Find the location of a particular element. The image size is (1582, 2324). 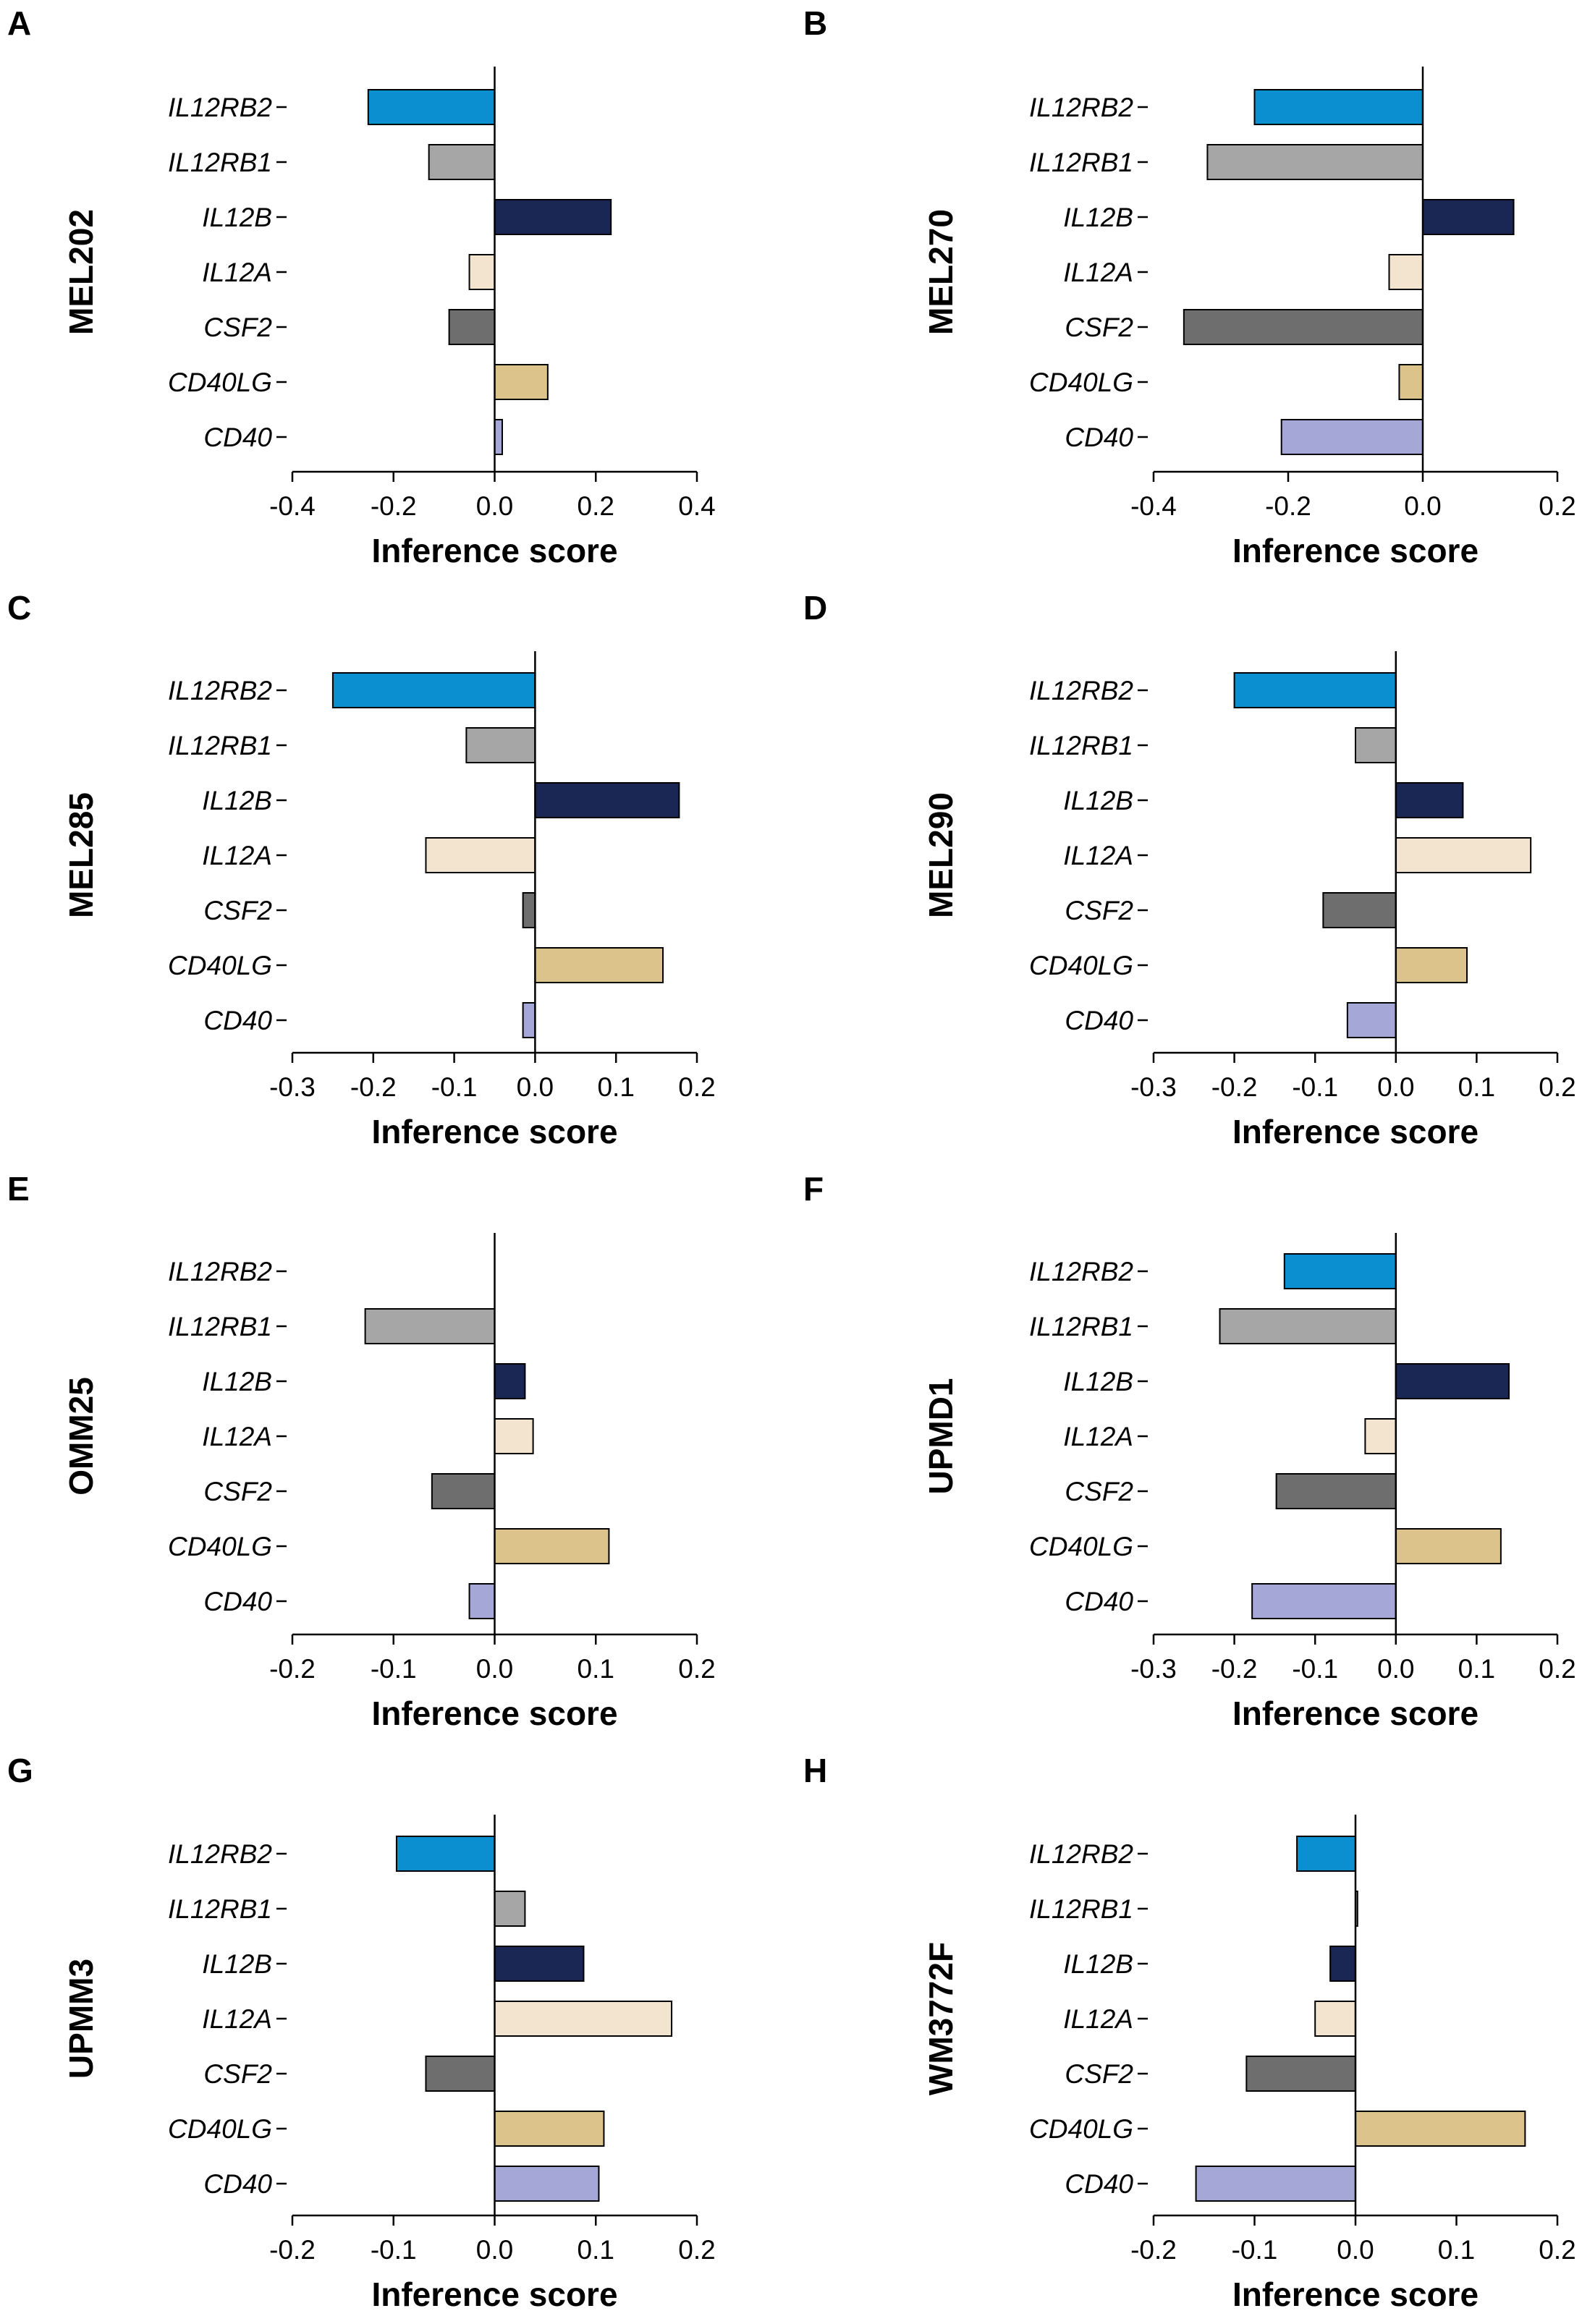

gene-label-csf2: CSF2 is located at coordinates (1099, 1491).